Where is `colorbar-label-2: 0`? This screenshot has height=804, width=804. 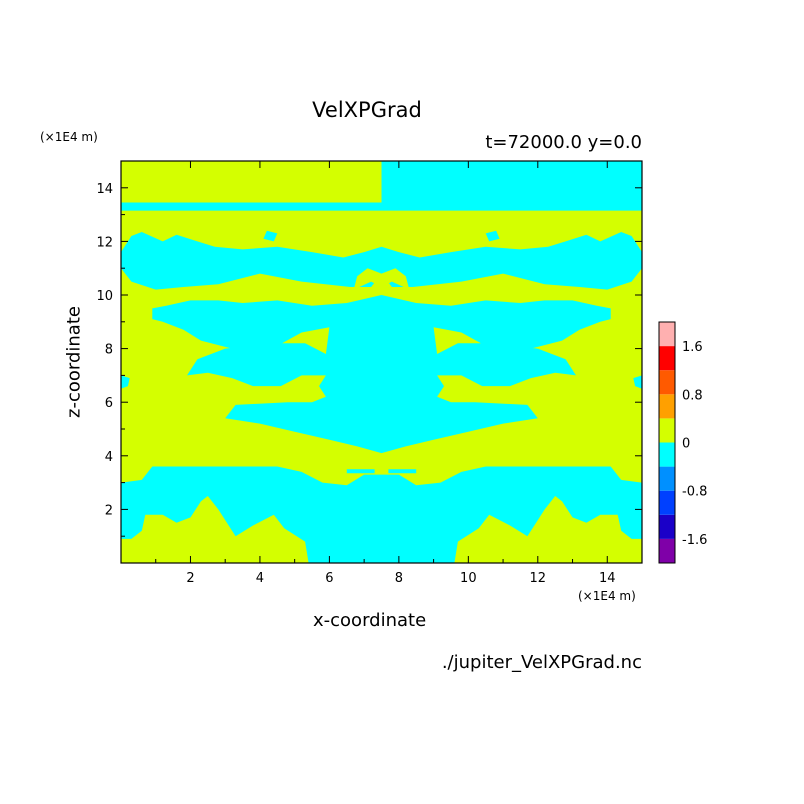
colorbar-label-2: 0 is located at coordinates (686, 444).